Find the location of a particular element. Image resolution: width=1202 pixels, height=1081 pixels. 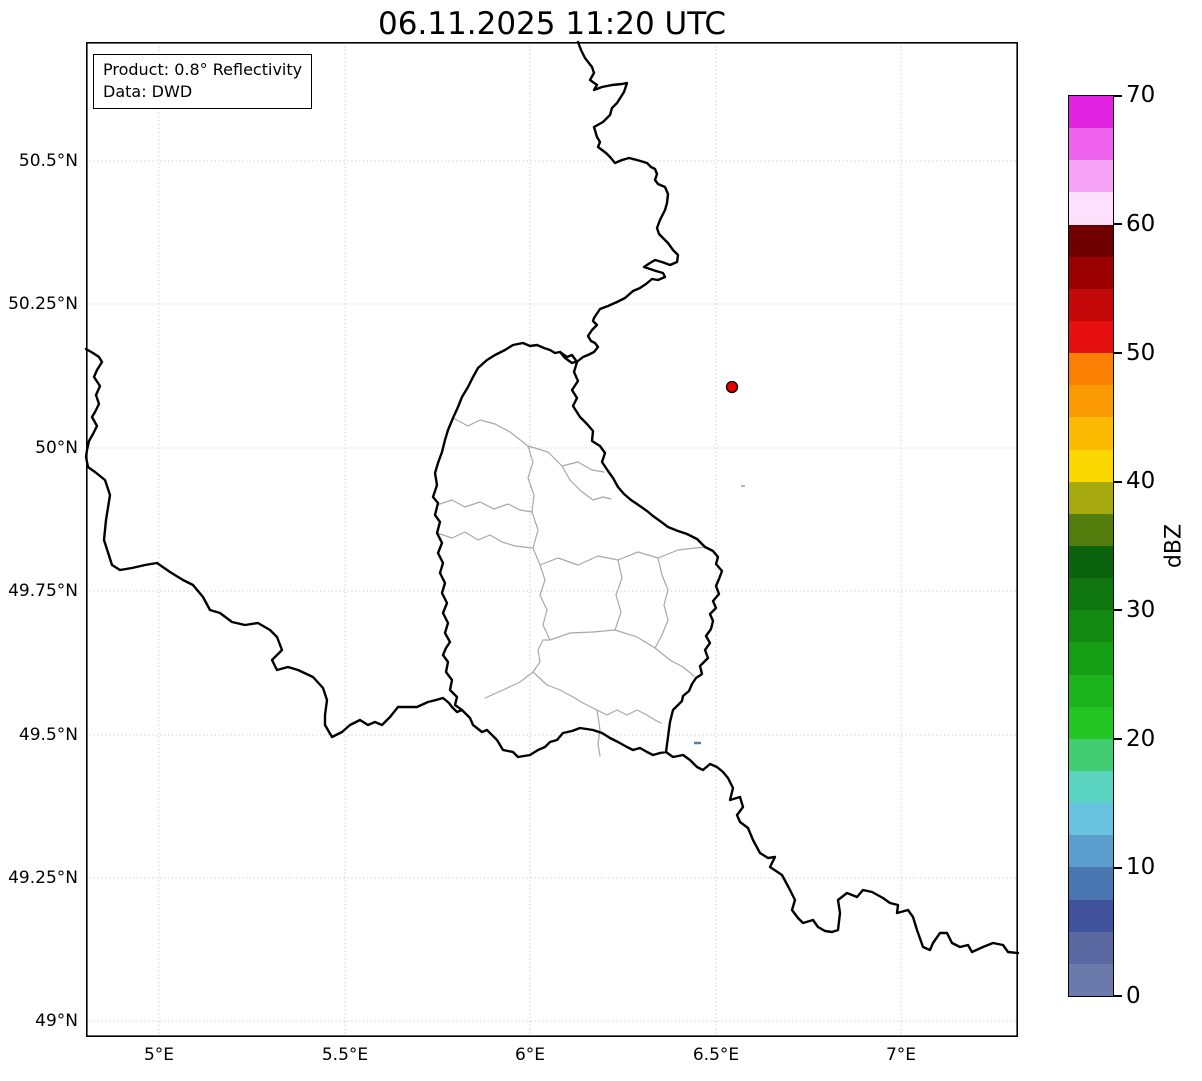

colorbar-tick-label-20: 20 is located at coordinates (1141, 739).